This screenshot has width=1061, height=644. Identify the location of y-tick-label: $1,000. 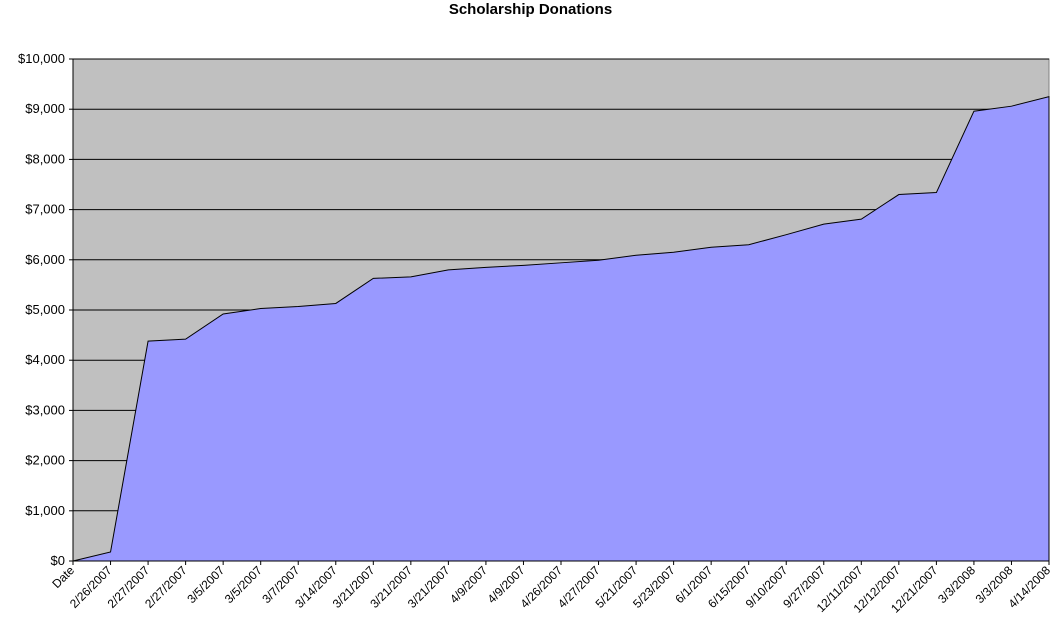
(45, 510).